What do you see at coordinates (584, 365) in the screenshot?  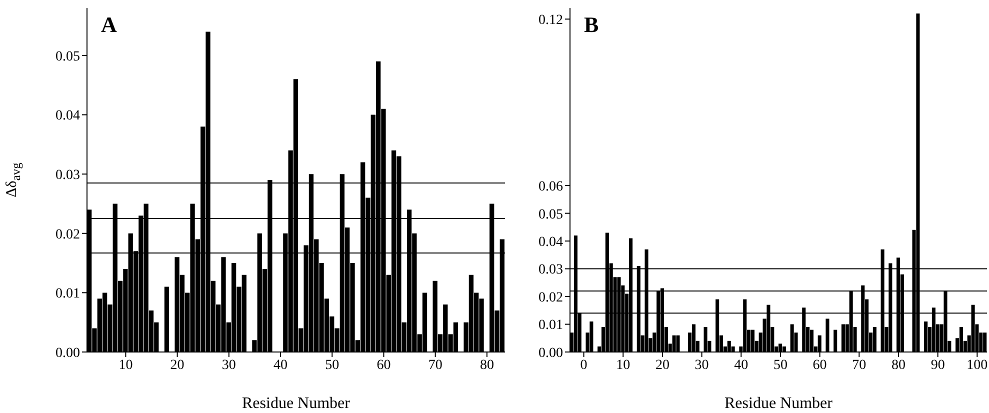 I see `x-tick-label: 0` at bounding box center [584, 365].